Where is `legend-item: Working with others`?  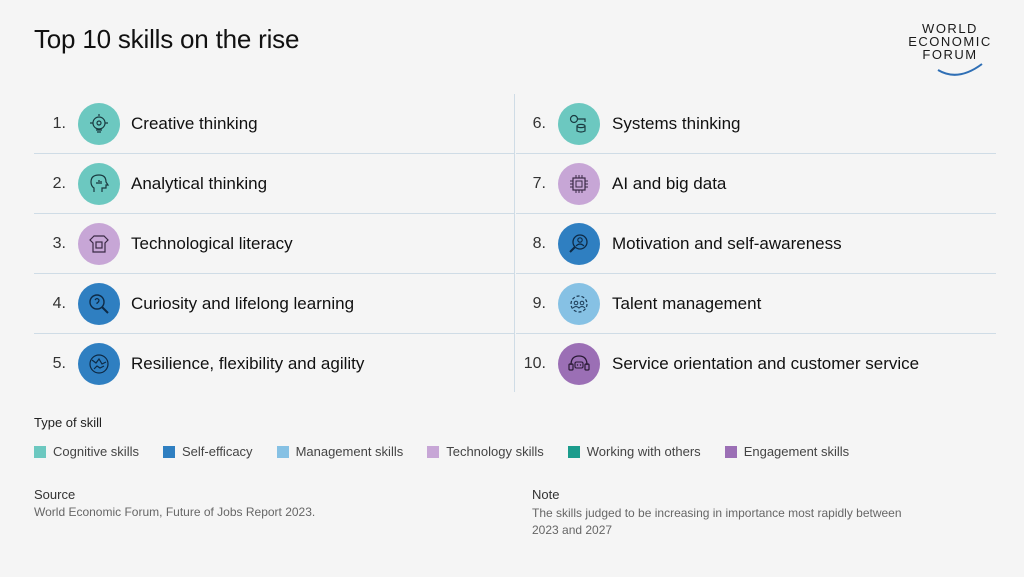 legend-item: Working with others is located at coordinates (634, 451).